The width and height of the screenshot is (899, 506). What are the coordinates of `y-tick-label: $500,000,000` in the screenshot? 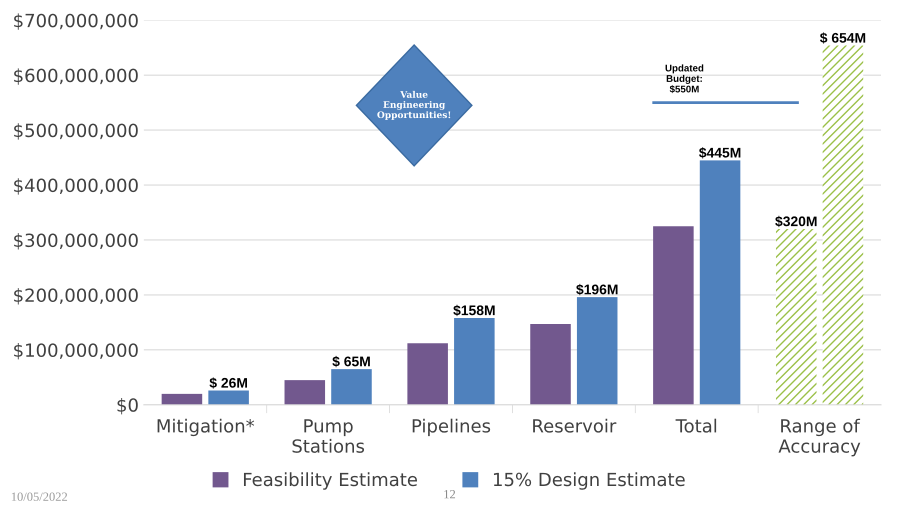 It's located at (76, 131).